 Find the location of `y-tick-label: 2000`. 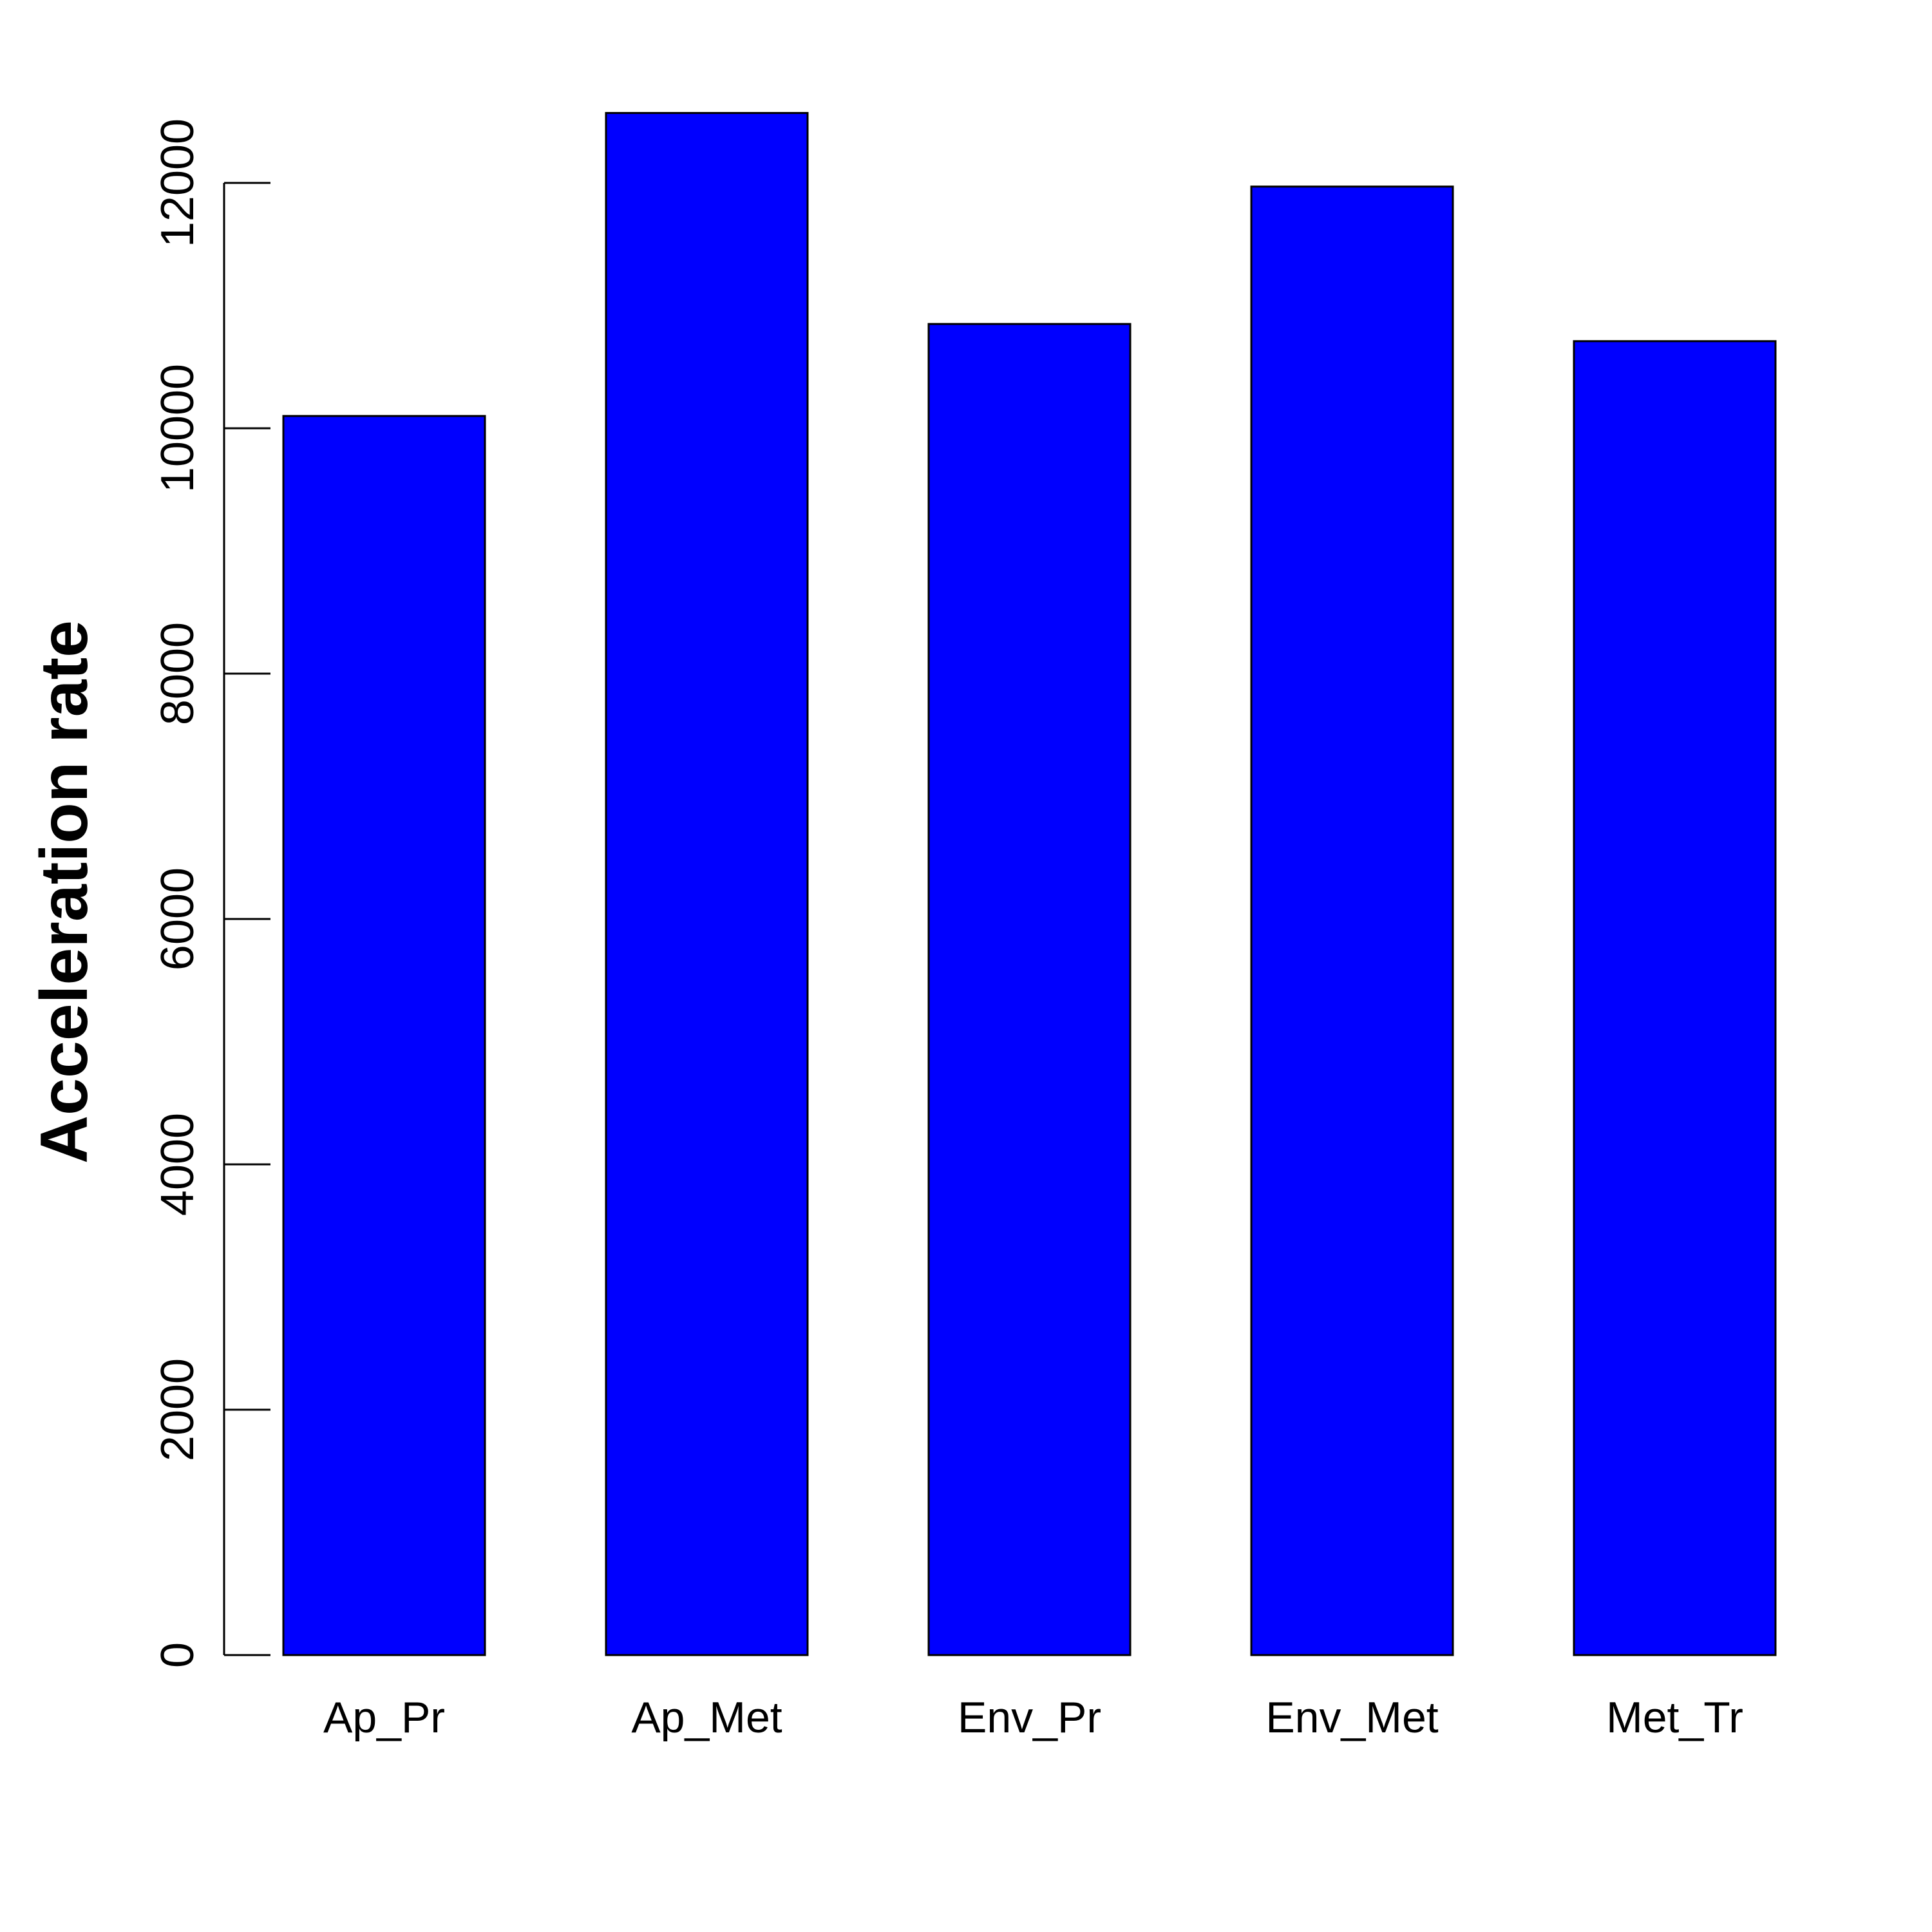

y-tick-label: 2000 is located at coordinates (178, 1409).